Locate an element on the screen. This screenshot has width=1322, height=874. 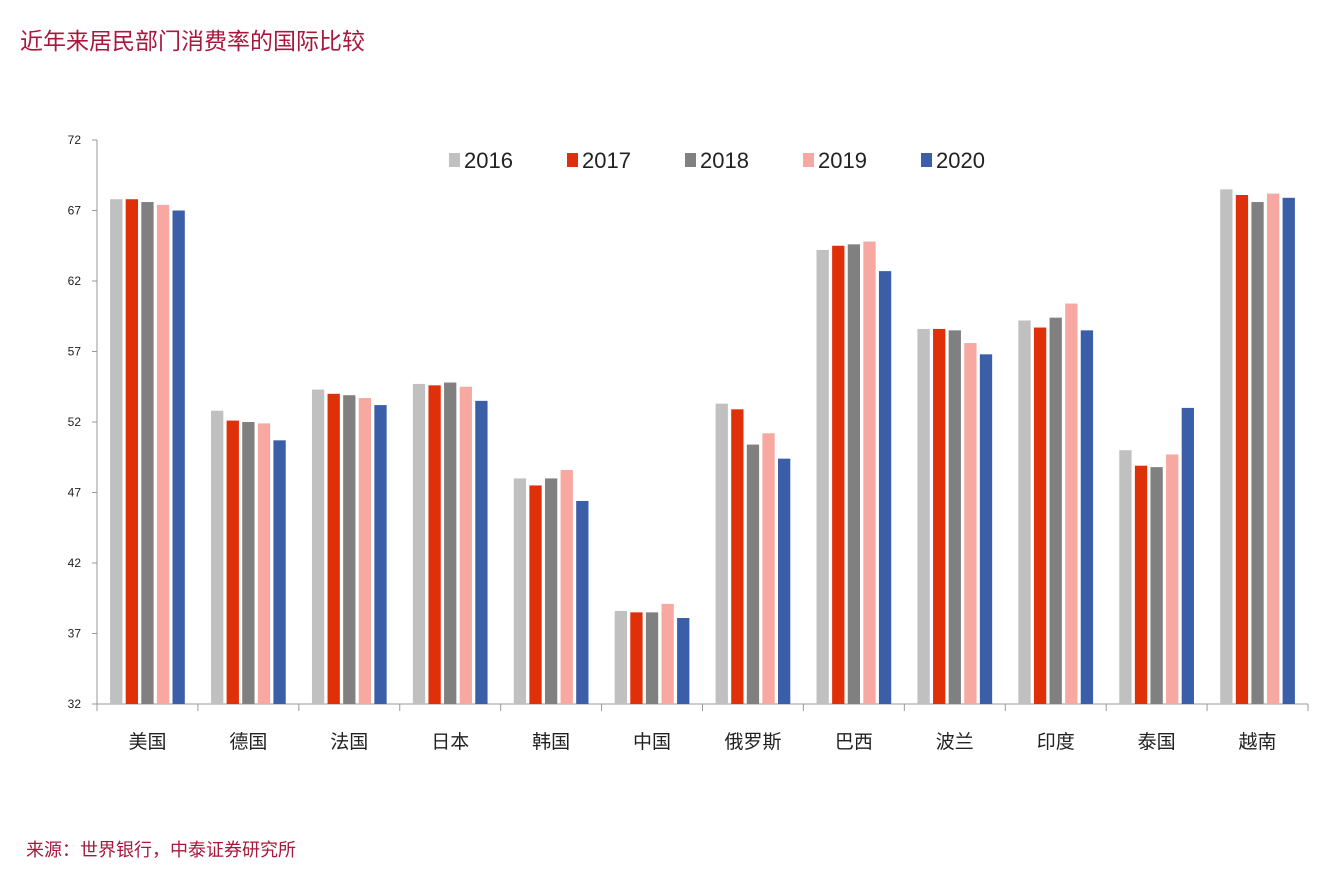
legend: 2016 2017 2018 2019 2020 is located at coordinates (717, 160).